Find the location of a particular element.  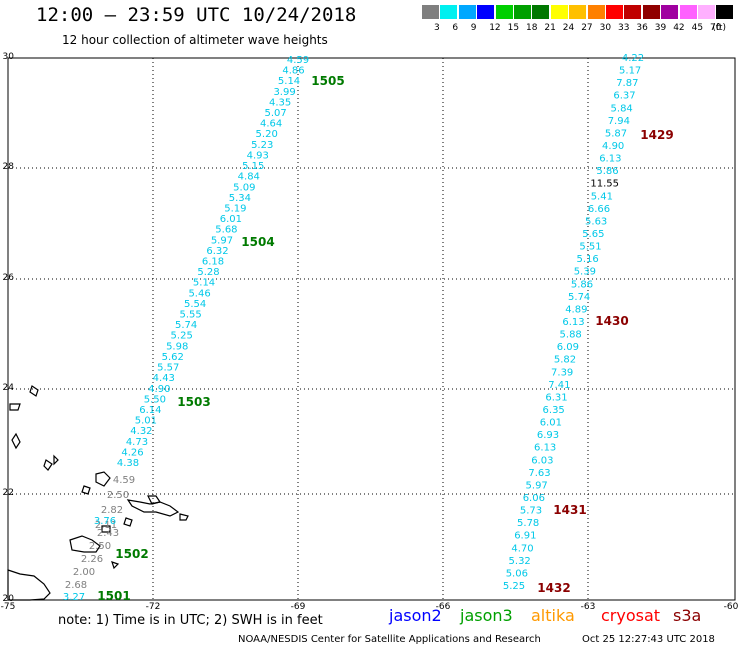

satellite-key-cryosat: cryosat is located at coordinates (631, 615).